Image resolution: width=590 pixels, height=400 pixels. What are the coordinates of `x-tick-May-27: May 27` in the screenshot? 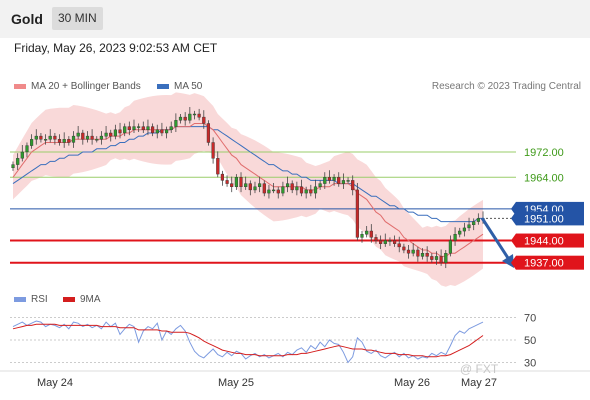 It's located at (479, 383).